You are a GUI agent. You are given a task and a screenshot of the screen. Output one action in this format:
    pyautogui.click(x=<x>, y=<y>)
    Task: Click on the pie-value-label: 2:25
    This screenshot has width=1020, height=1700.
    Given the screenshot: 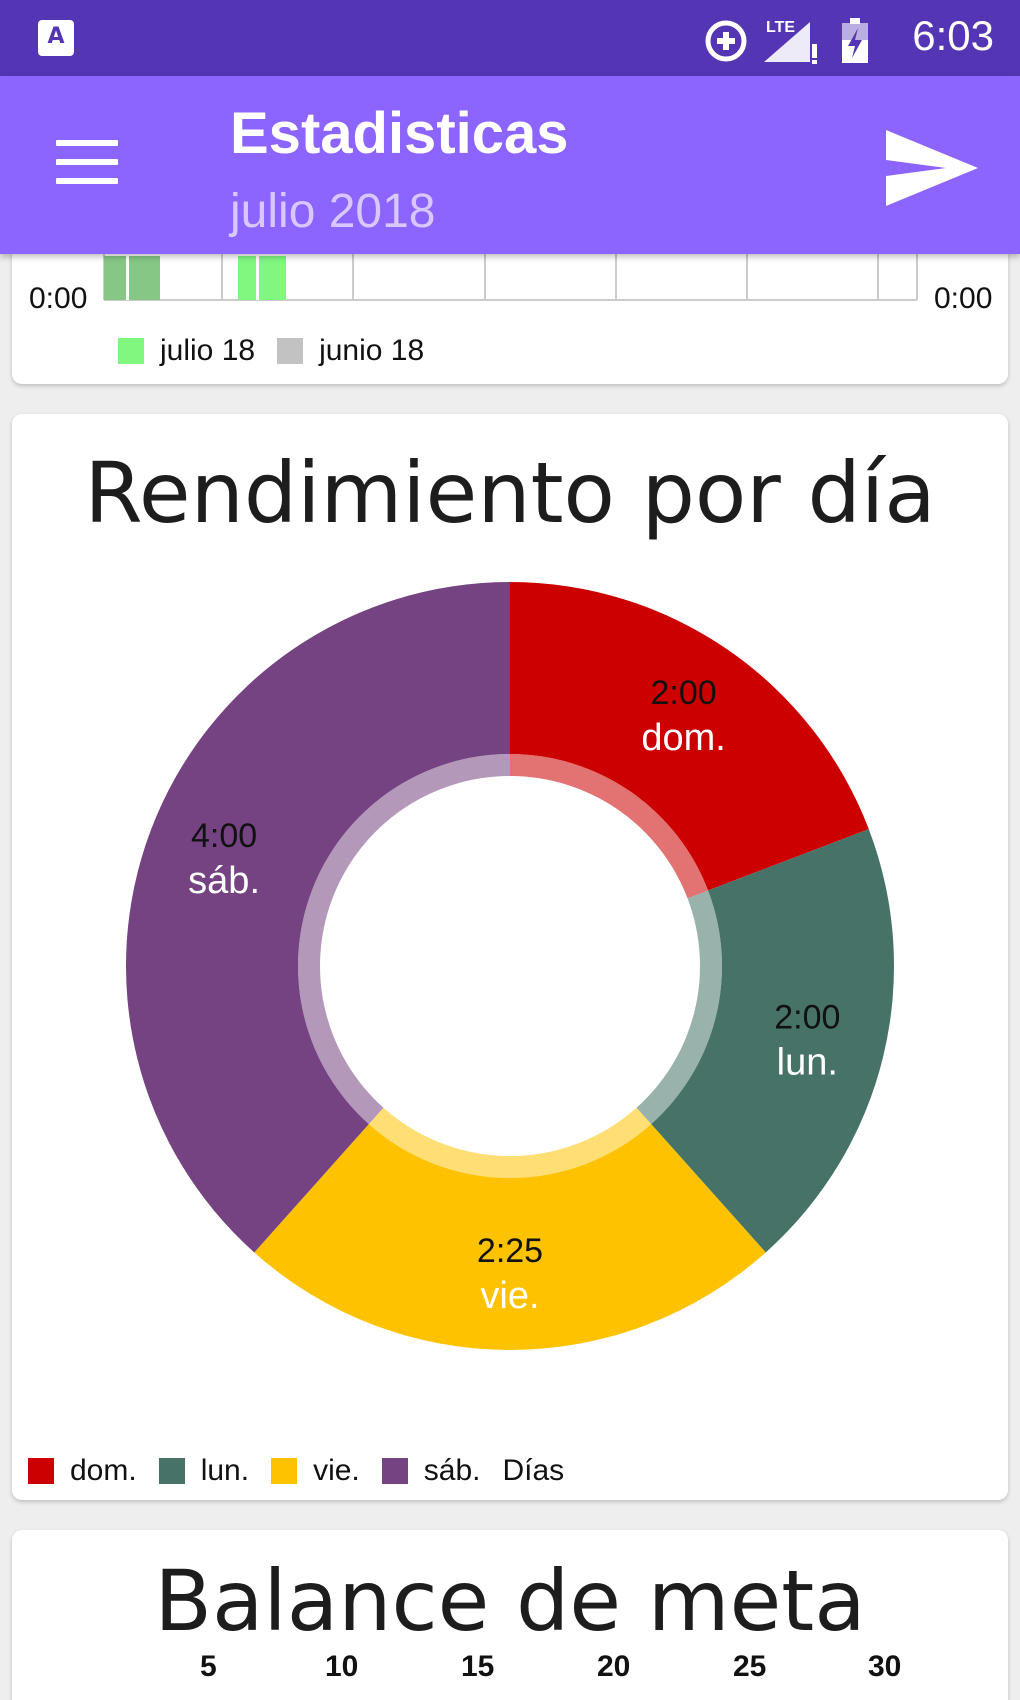 What is the action you would take?
    pyautogui.click(x=510, y=1251)
    